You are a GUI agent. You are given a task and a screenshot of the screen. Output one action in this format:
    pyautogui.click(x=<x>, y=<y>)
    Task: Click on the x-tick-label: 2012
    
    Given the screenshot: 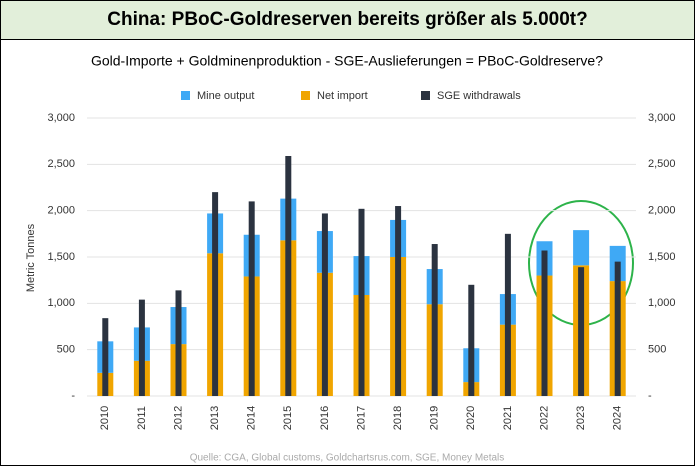 What is the action you would take?
    pyautogui.click(x=178, y=418)
    